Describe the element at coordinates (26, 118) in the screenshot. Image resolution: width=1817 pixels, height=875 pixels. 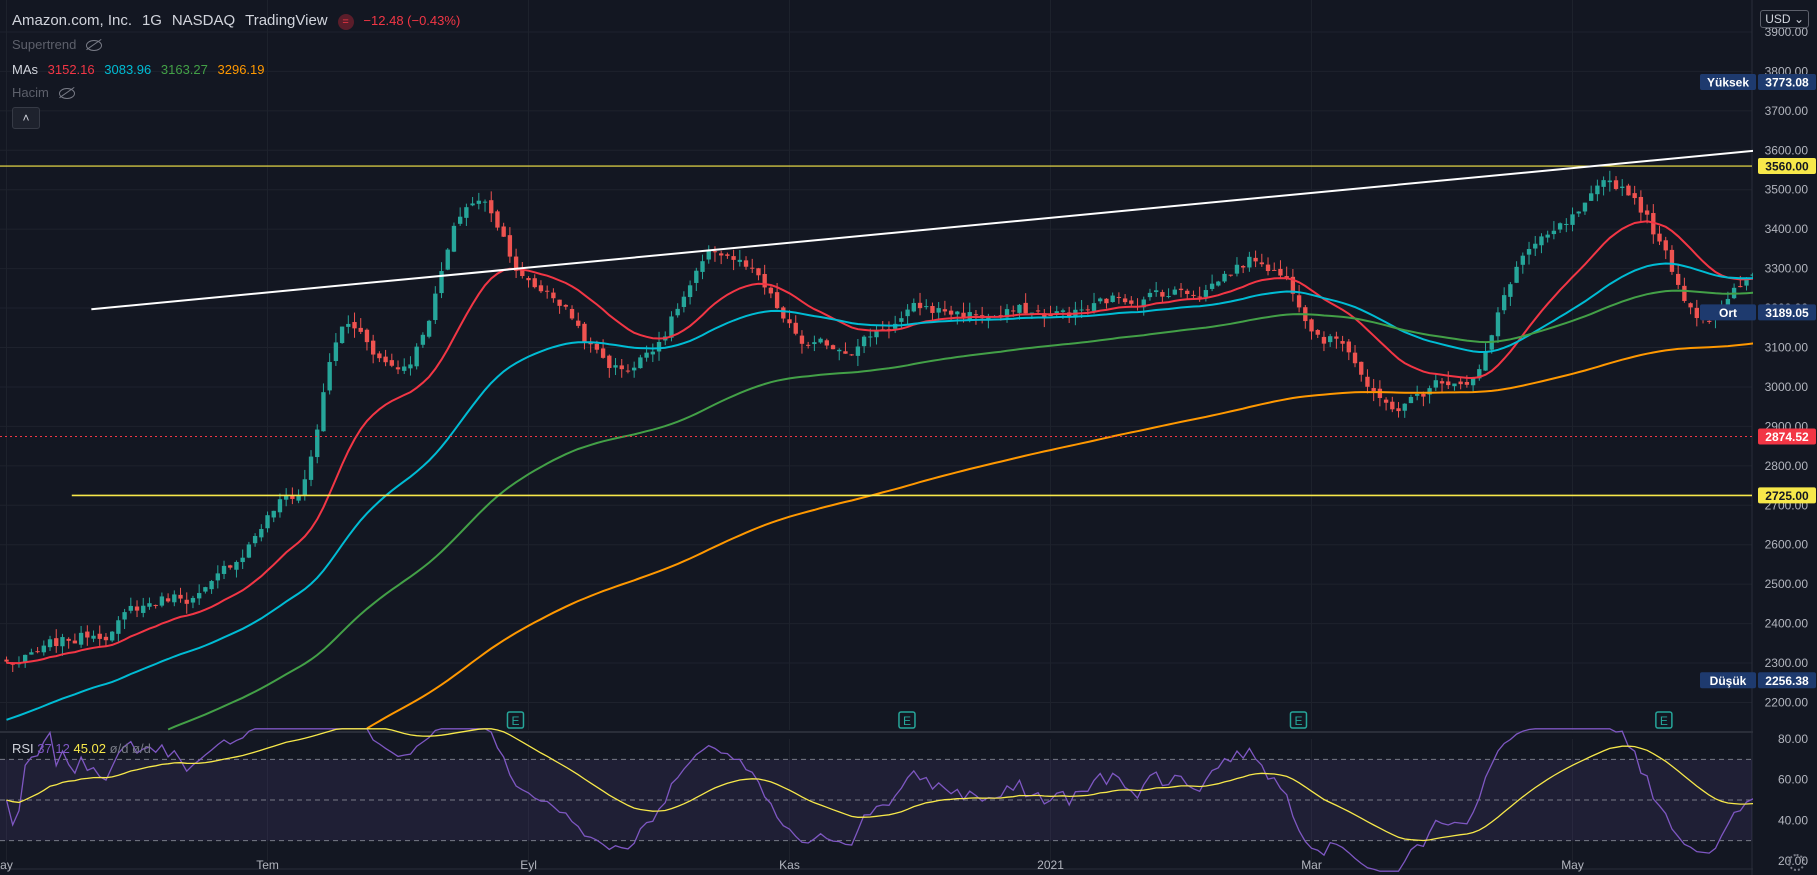
I see `collapse-legend-button: ˄` at that location.